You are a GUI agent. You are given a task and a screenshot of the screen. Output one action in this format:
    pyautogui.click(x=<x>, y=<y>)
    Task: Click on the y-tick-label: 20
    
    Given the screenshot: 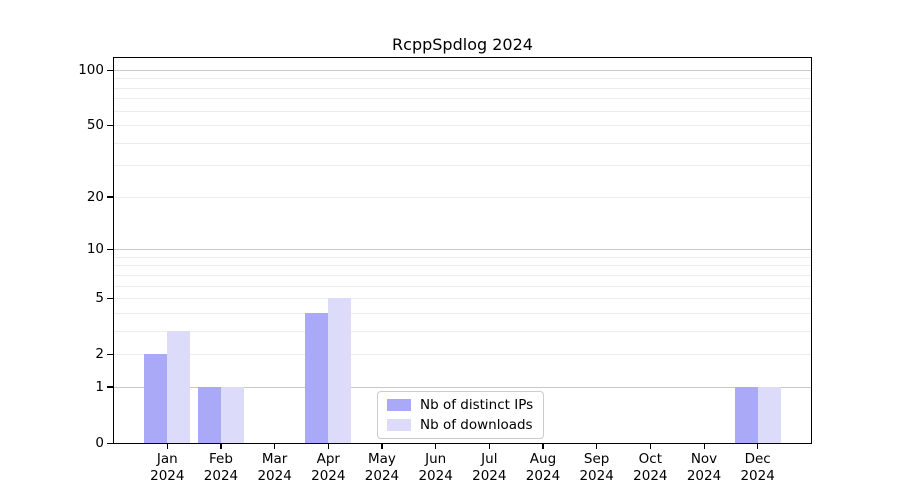 What is the action you would take?
    pyautogui.click(x=95, y=196)
    